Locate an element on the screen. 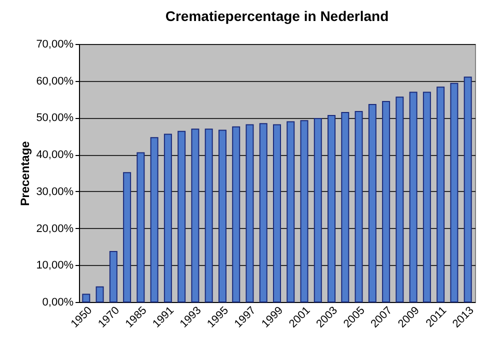 The height and width of the screenshot is (344, 503). y-tick-label: 60,00% is located at coordinates (55, 81).